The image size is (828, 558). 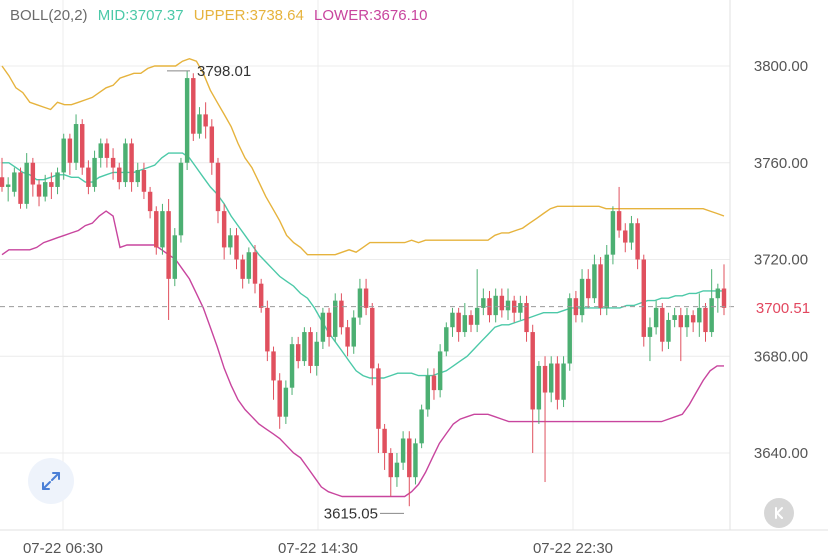 I want to click on expand-button, so click(x=51, y=481).